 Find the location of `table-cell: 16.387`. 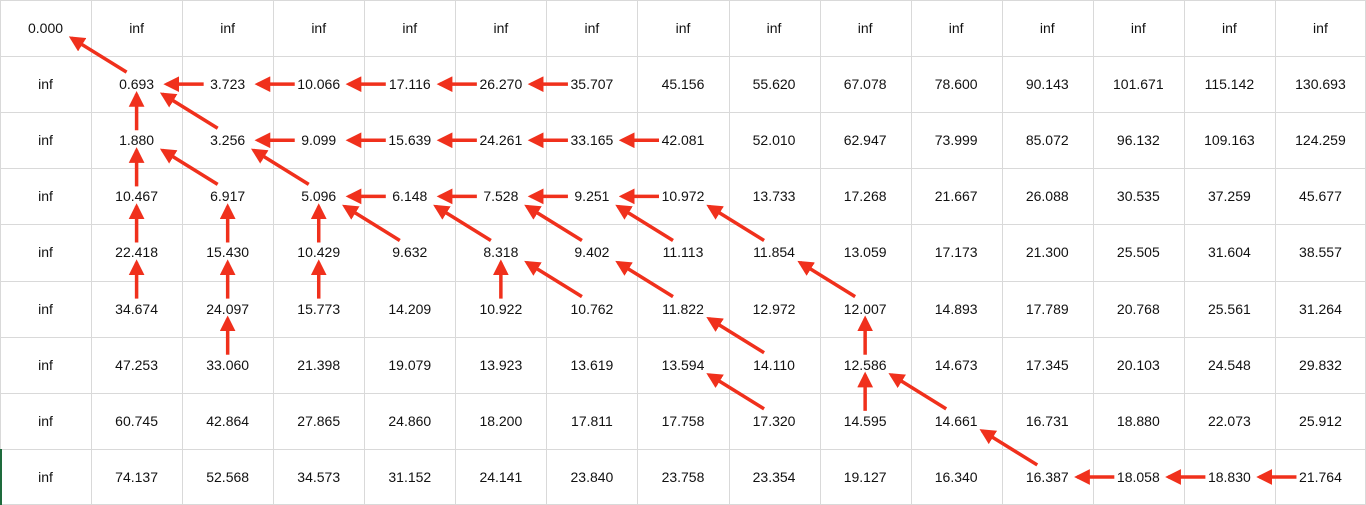

table-cell: 16.387 is located at coordinates (1047, 477).